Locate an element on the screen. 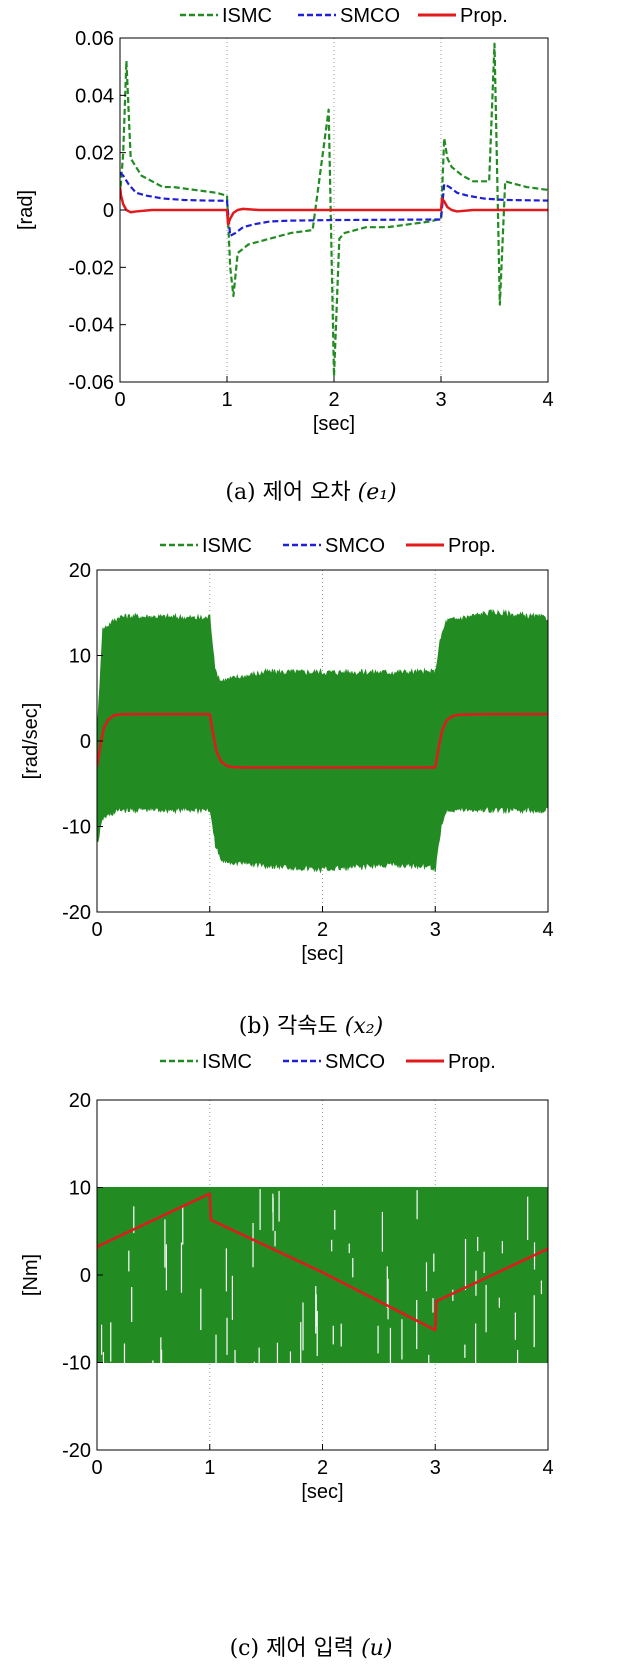  chart-b-ytick-label-3: 10 is located at coordinates (80, 657).